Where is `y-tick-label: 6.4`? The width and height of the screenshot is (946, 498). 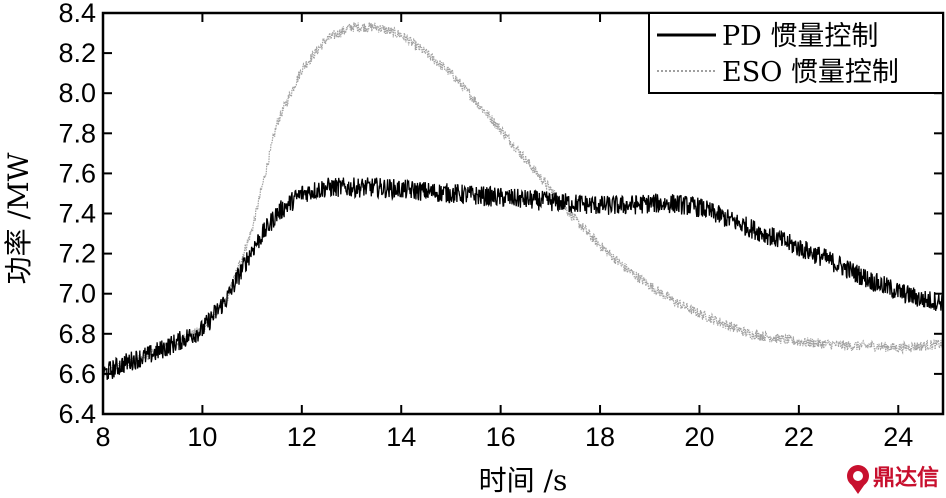 y-tick-label: 6.4 is located at coordinates (77, 414).